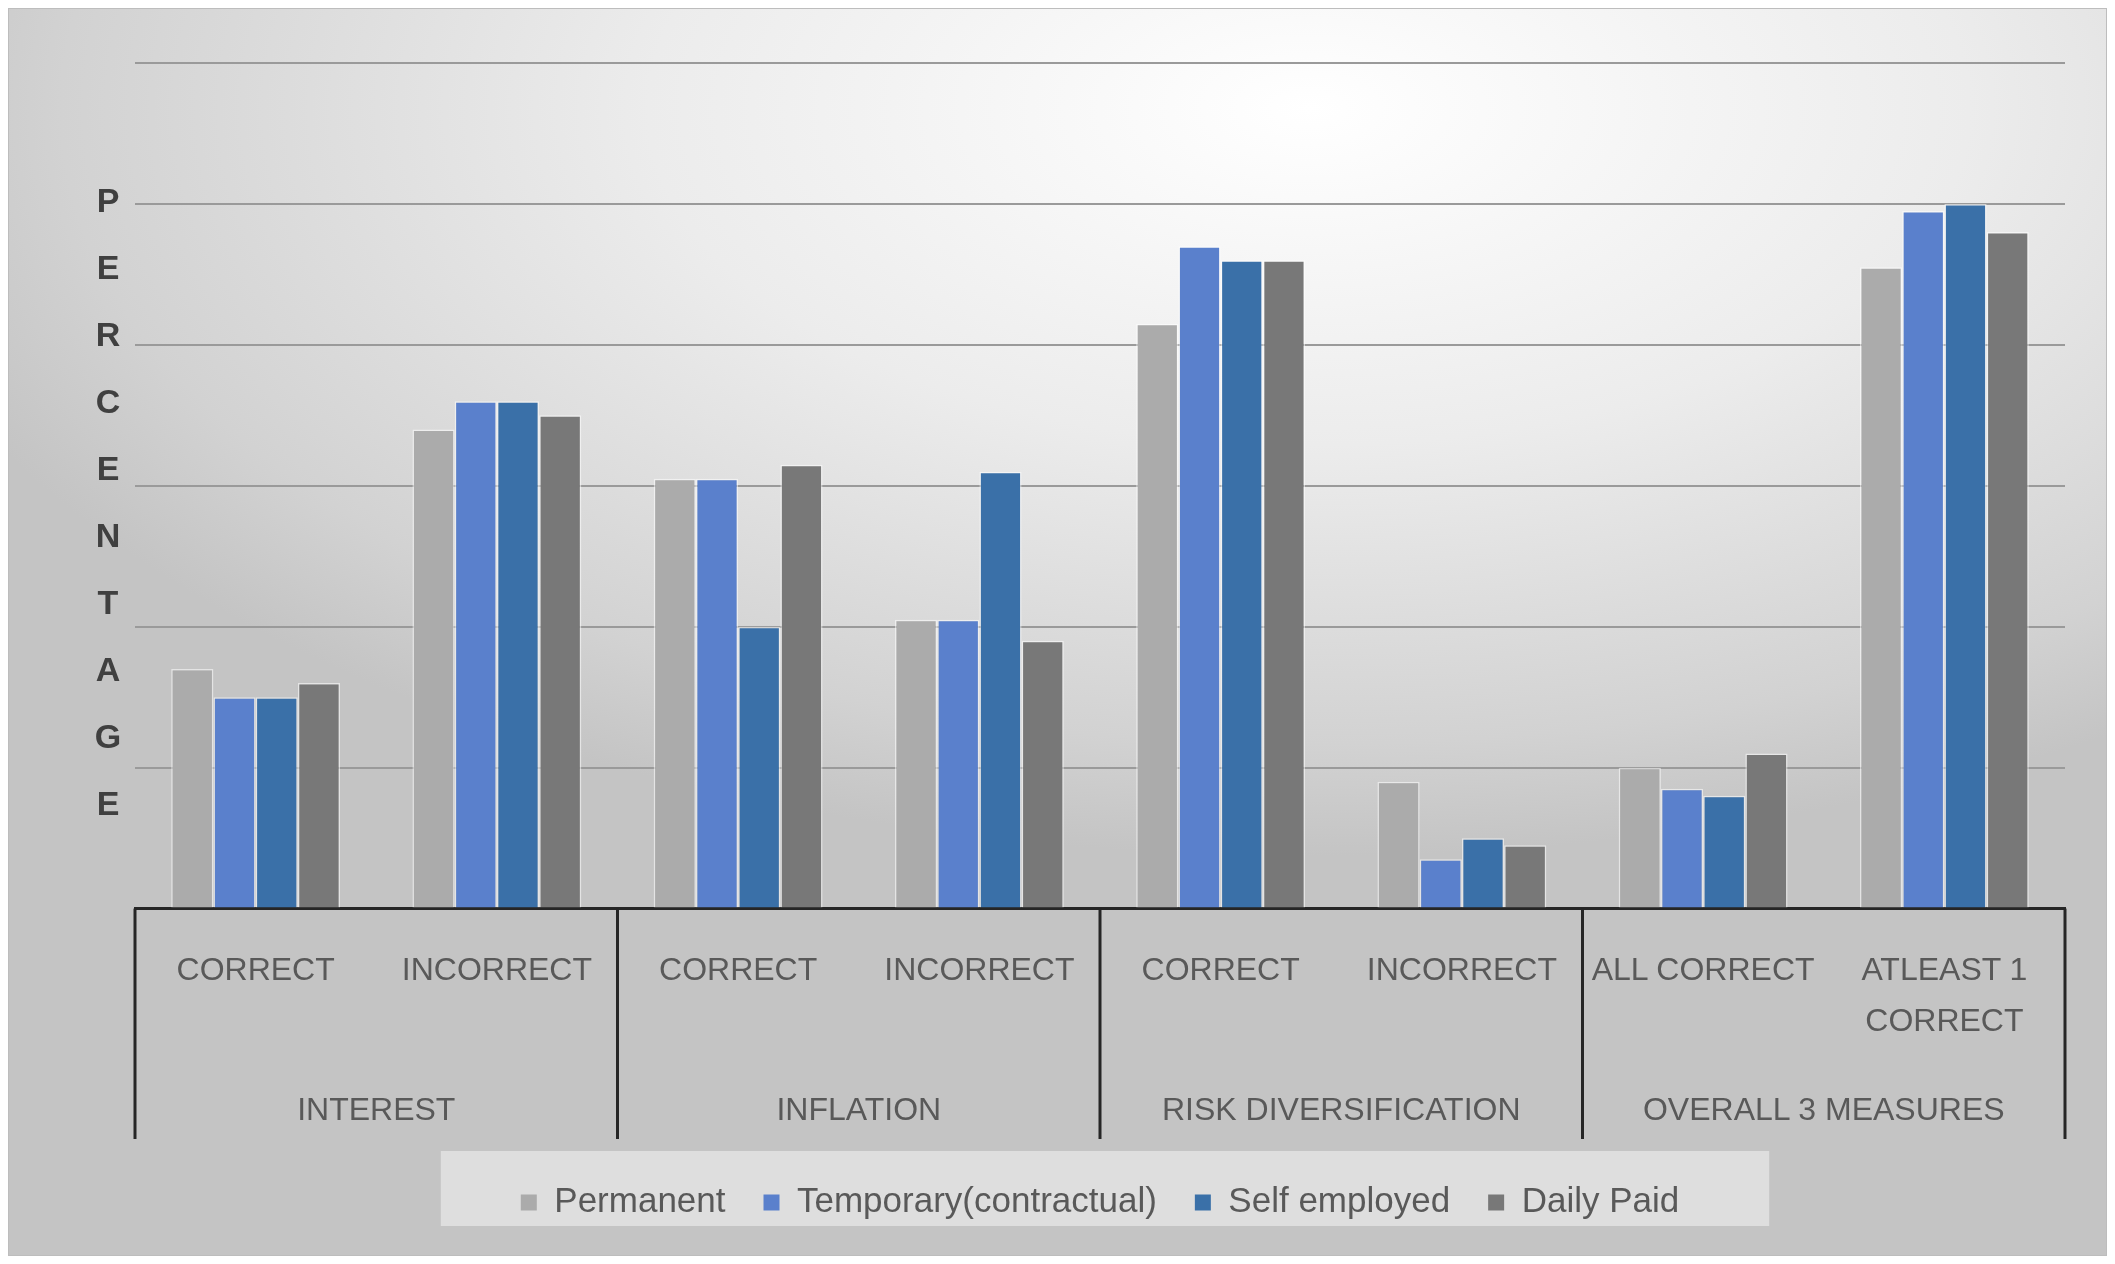 This screenshot has width=2115, height=1264. I want to click on legend-label: Permanent, so click(640, 1200).